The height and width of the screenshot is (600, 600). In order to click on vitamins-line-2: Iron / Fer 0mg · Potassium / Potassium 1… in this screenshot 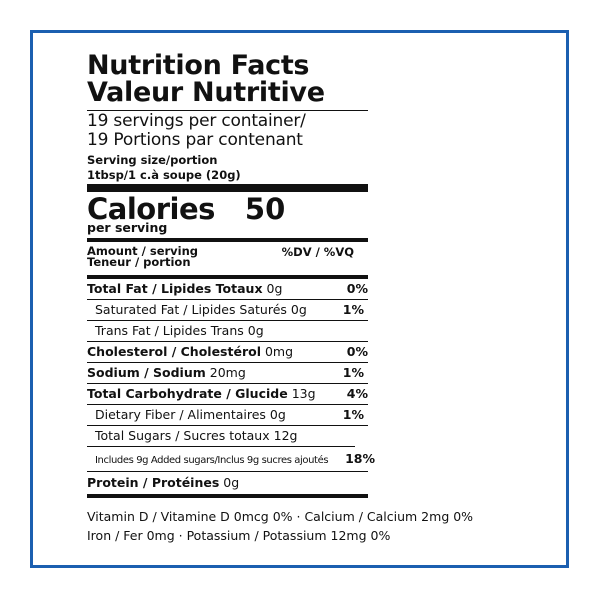, I will do `click(239, 535)`.